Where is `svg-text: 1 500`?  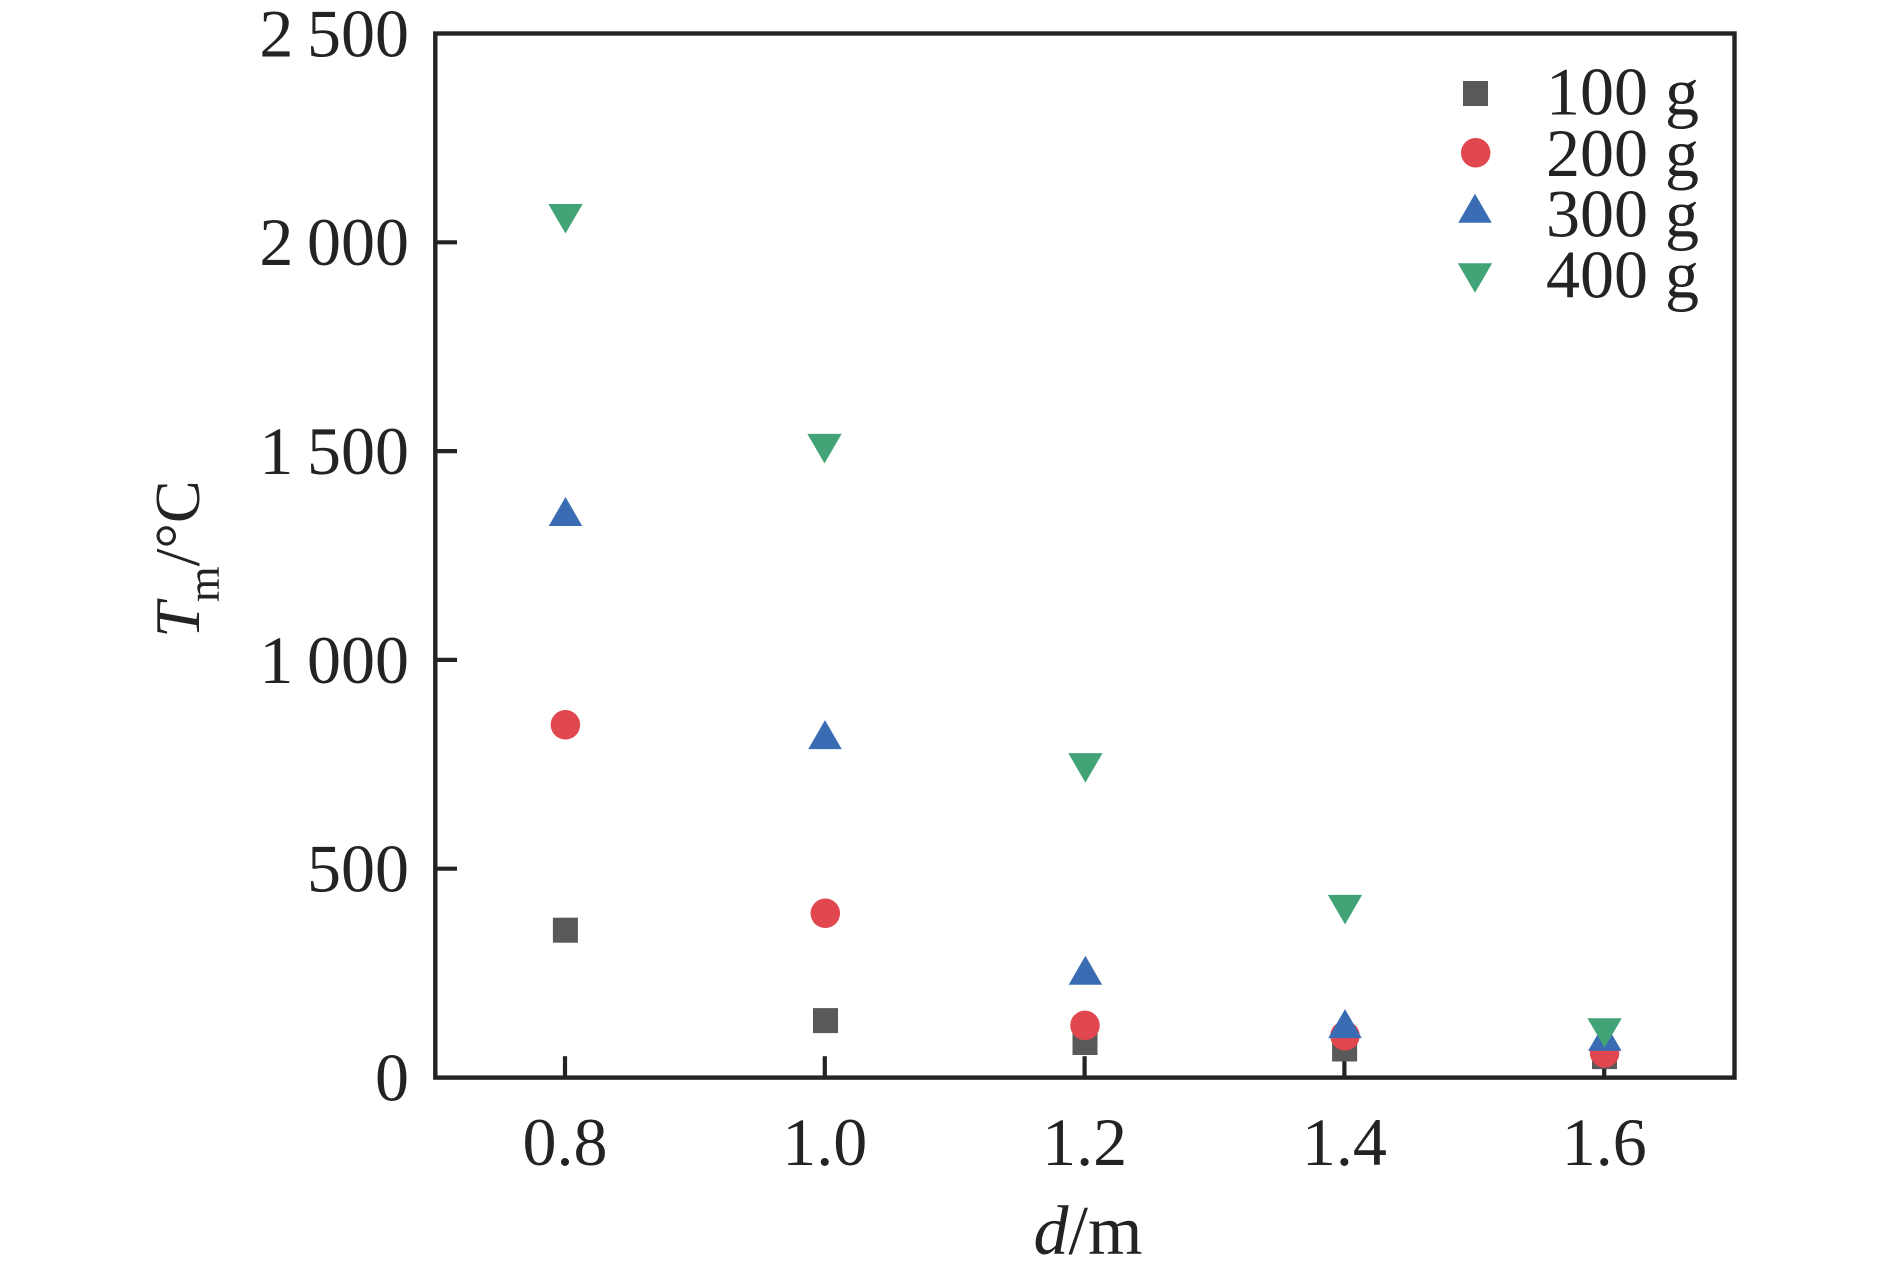
svg-text: 1 500 is located at coordinates (334, 451).